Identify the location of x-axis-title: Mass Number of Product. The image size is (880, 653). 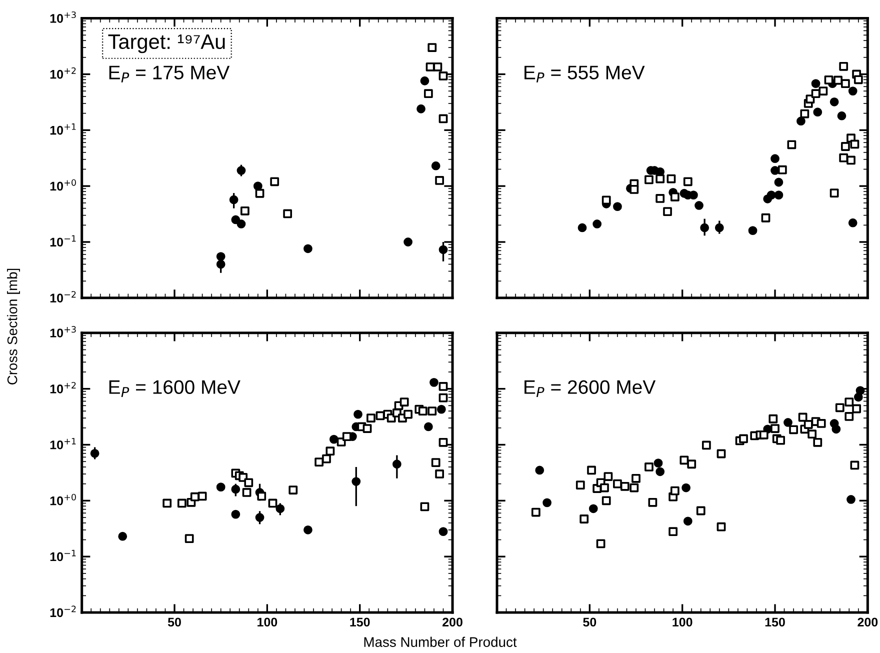
(440, 641).